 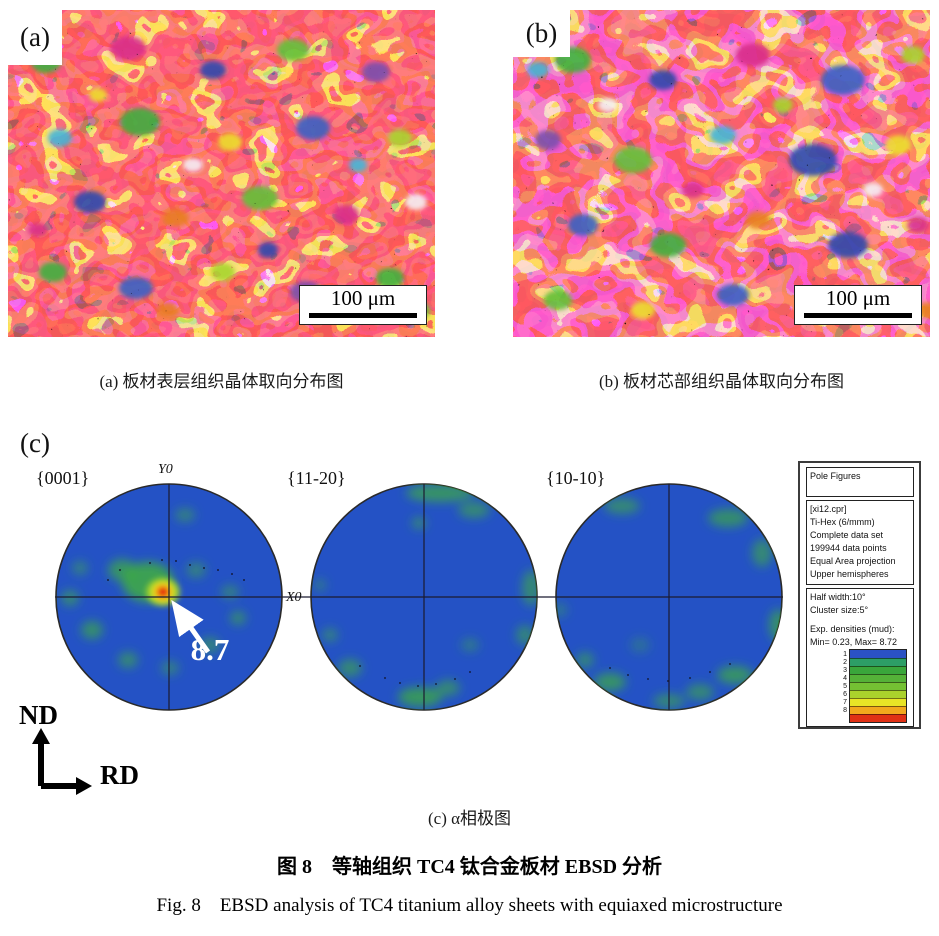 I want to click on legend-info-line: Upper hemispheres, so click(x=849, y=574).